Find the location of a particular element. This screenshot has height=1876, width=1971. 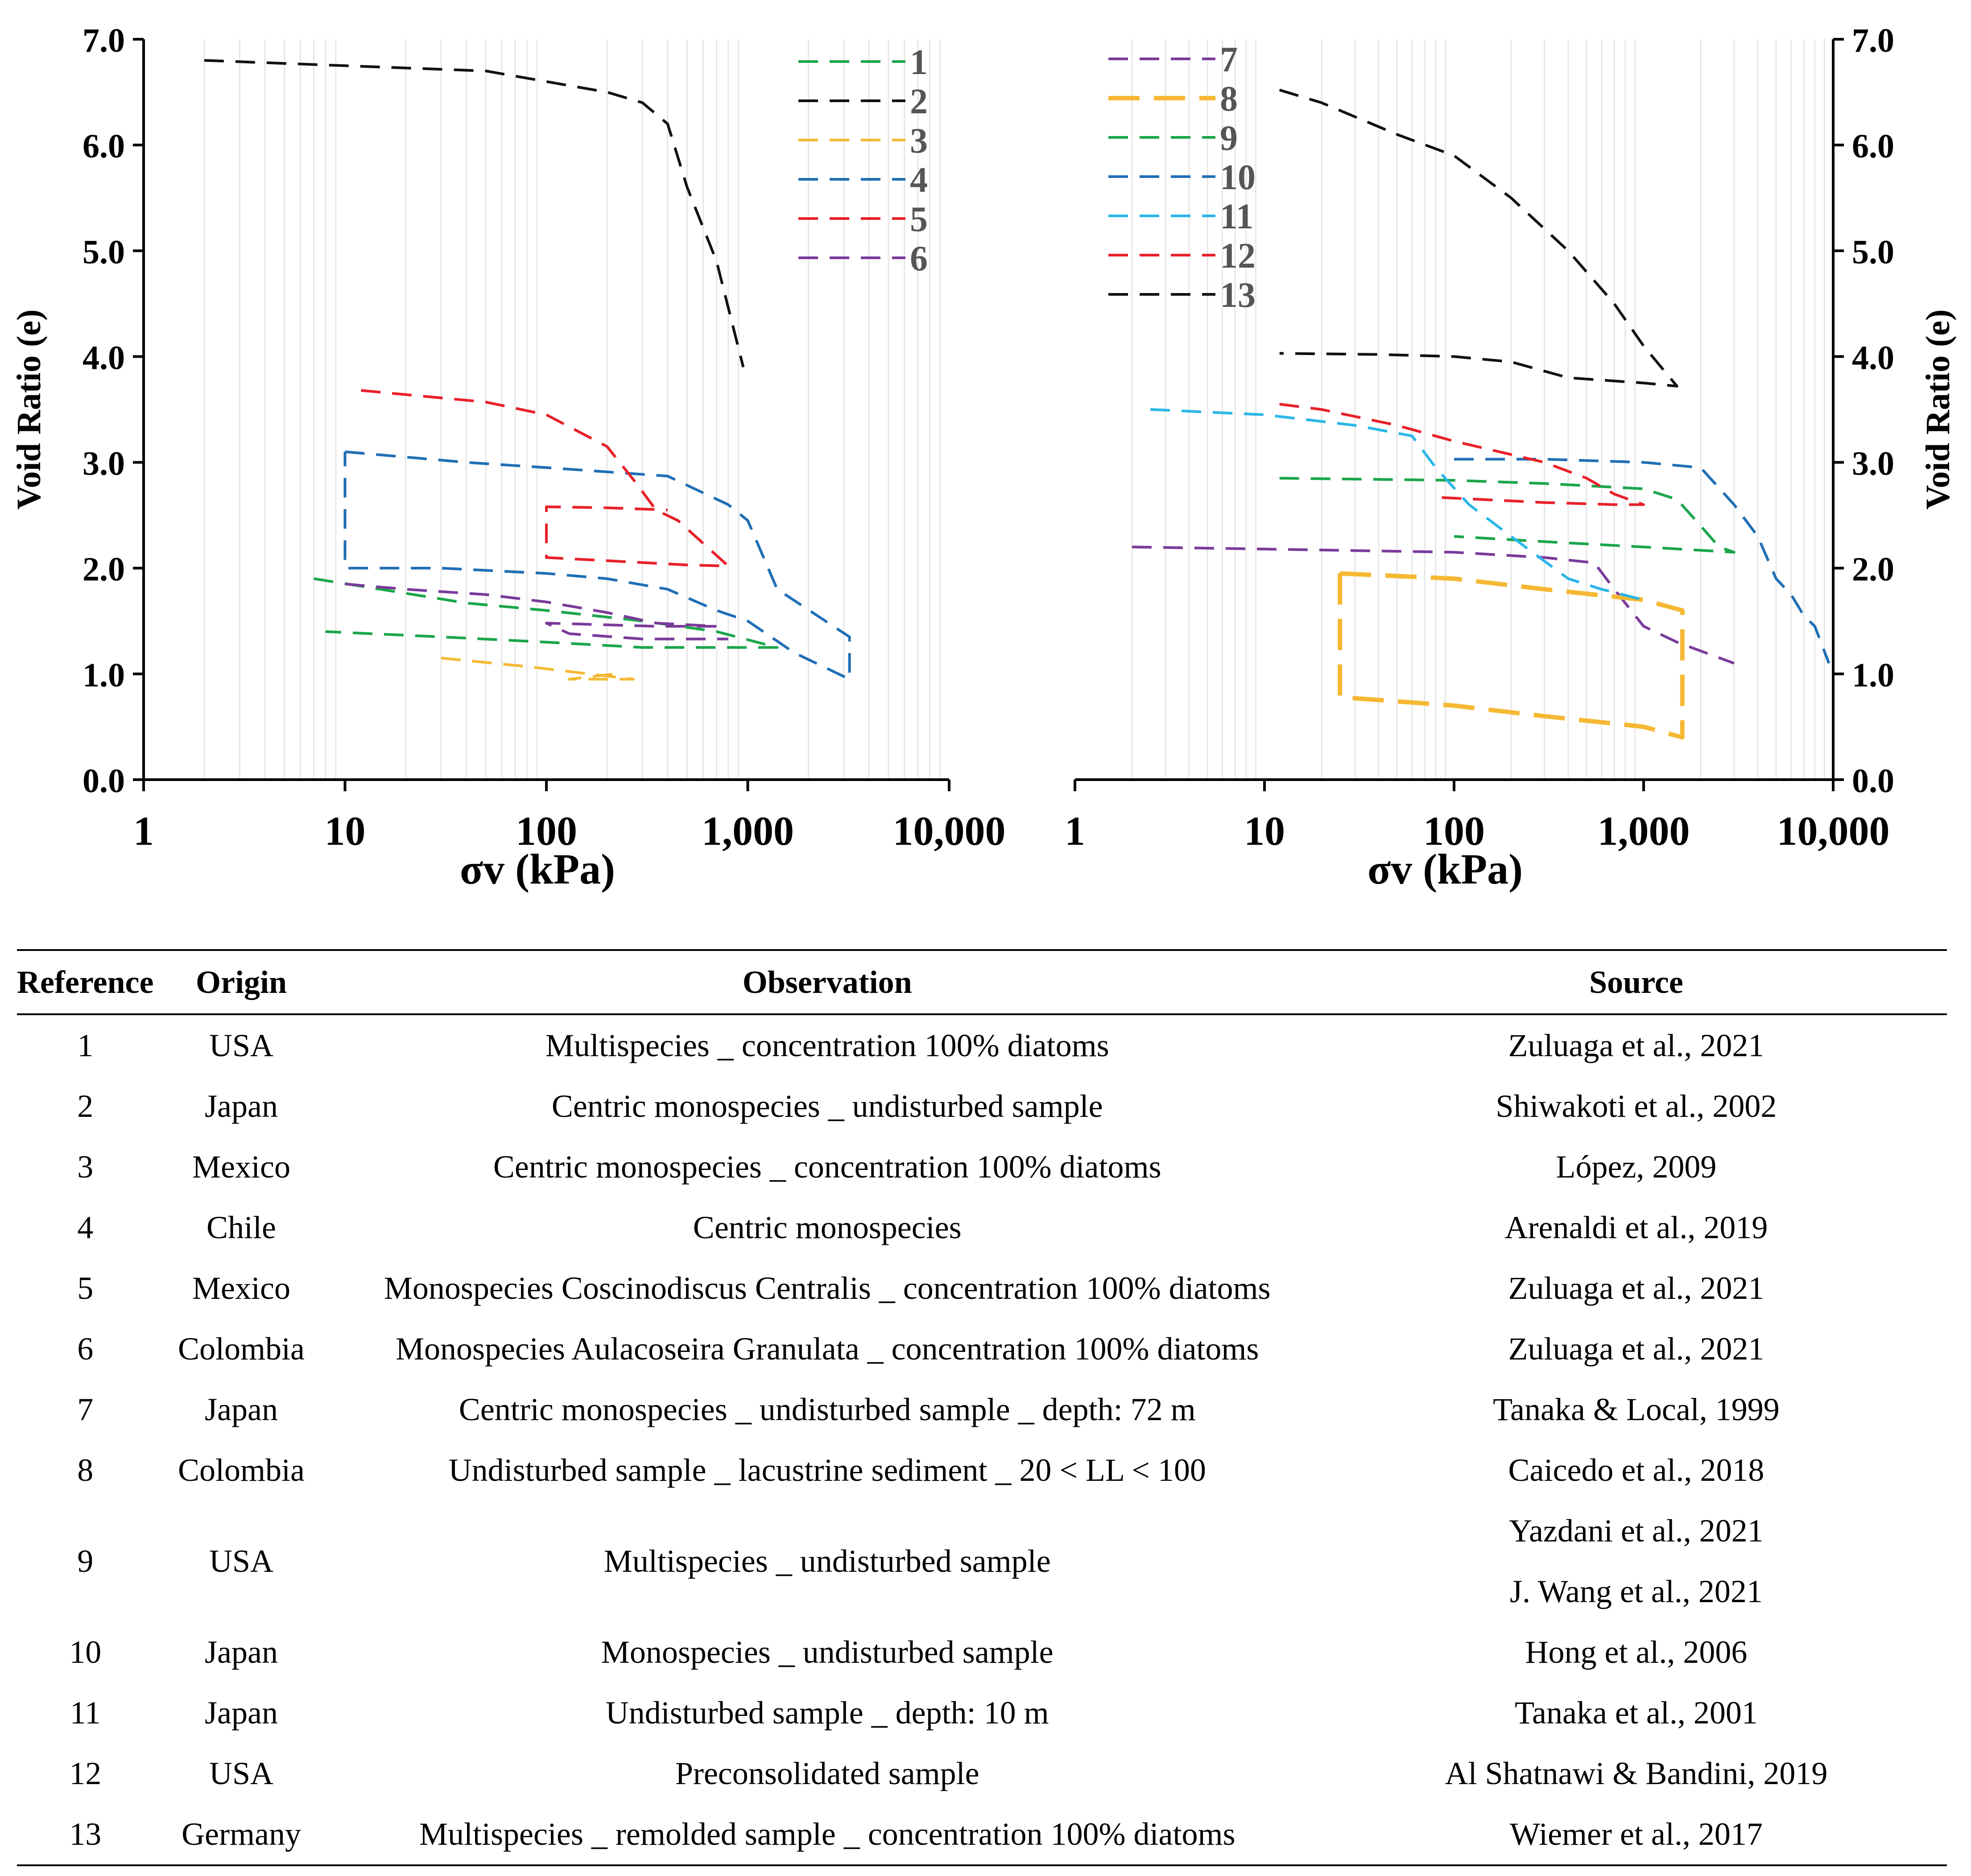

x-tick-label: 1 is located at coordinates (1075, 831).